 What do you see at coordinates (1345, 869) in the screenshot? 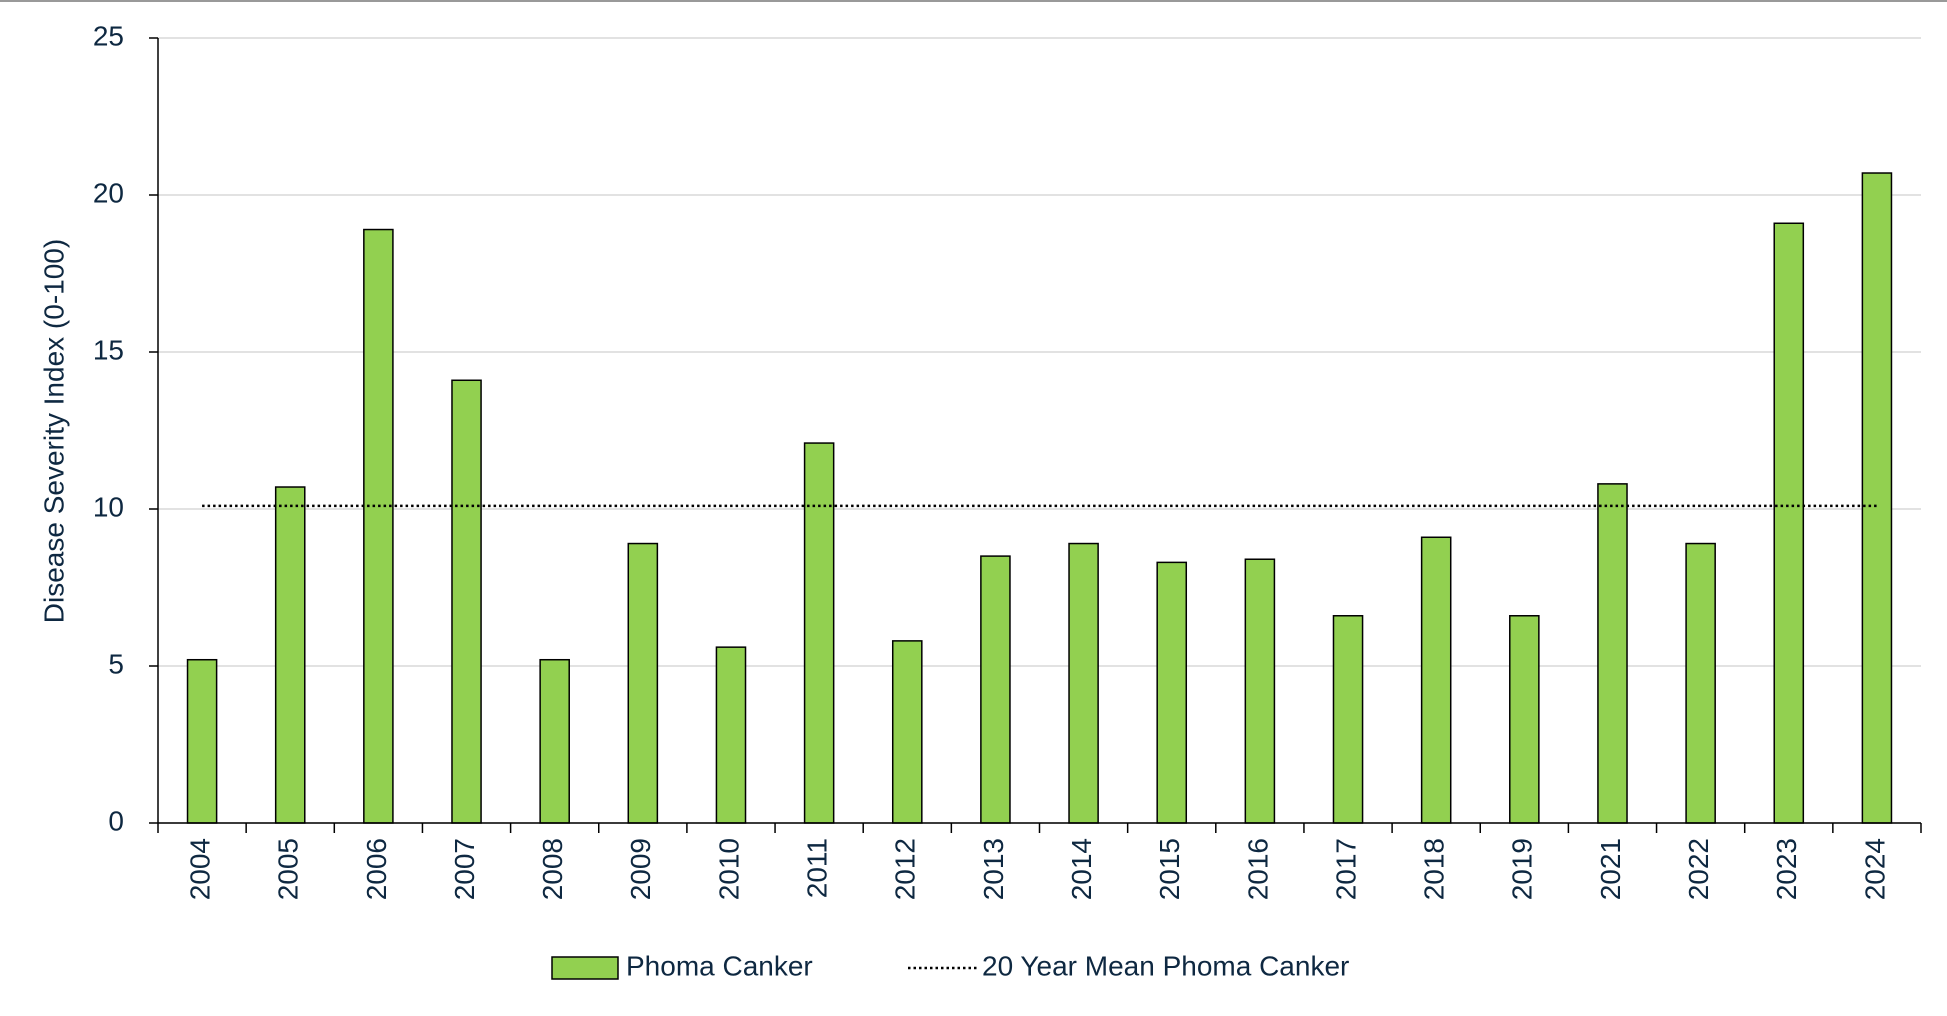
I see `x-tick-label: 2017` at bounding box center [1345, 869].